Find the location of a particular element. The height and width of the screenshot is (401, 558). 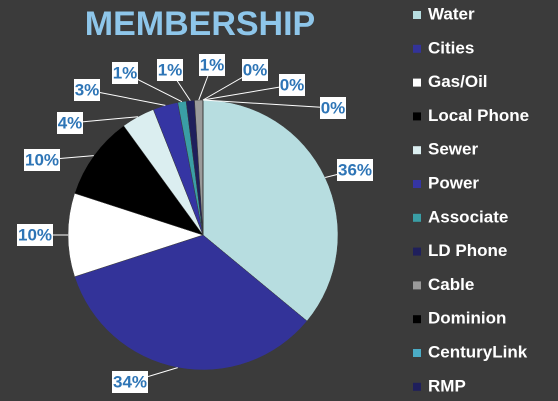

data-label: 3% is located at coordinates (87, 89).